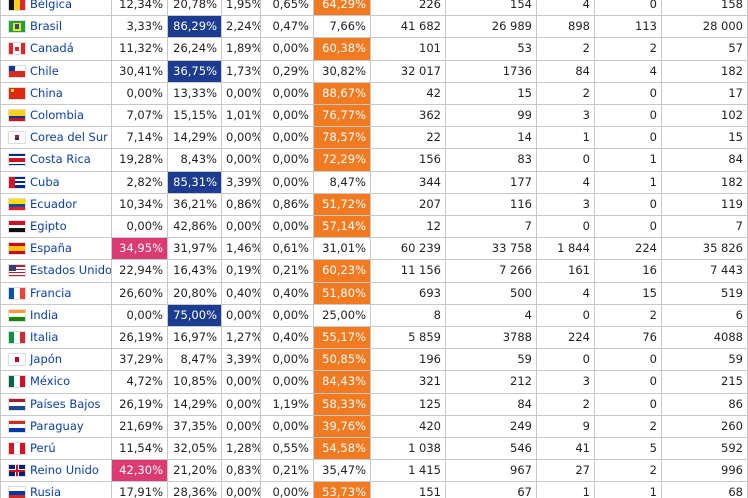 This screenshot has width=748, height=498. Describe the element at coordinates (195, 8) in the screenshot. I see `data-cell: 20,78%` at that location.